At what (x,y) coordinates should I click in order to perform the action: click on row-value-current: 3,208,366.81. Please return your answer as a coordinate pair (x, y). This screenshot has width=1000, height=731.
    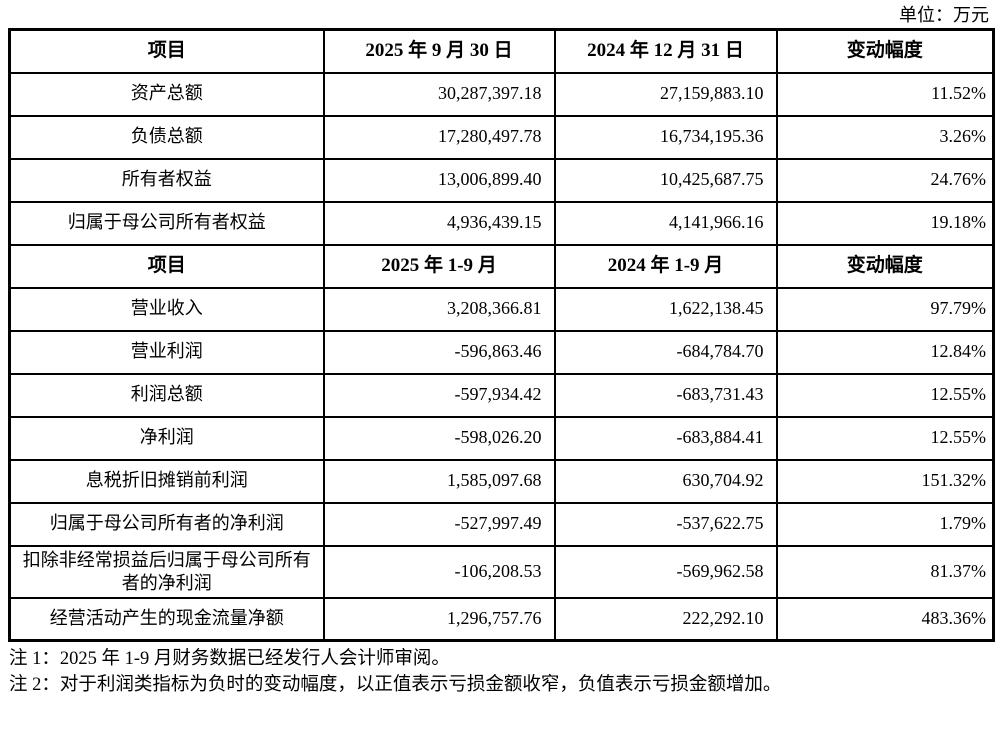
    Looking at the image, I should click on (439, 309).